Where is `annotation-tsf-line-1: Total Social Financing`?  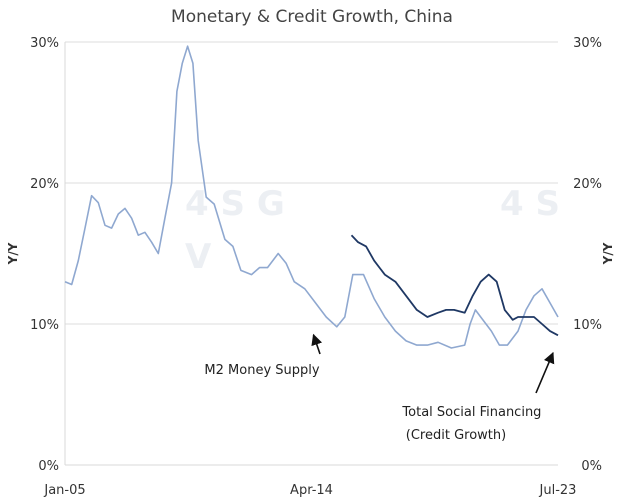
annotation-tsf-line-1: Total Social Financing is located at coordinates (471, 412).